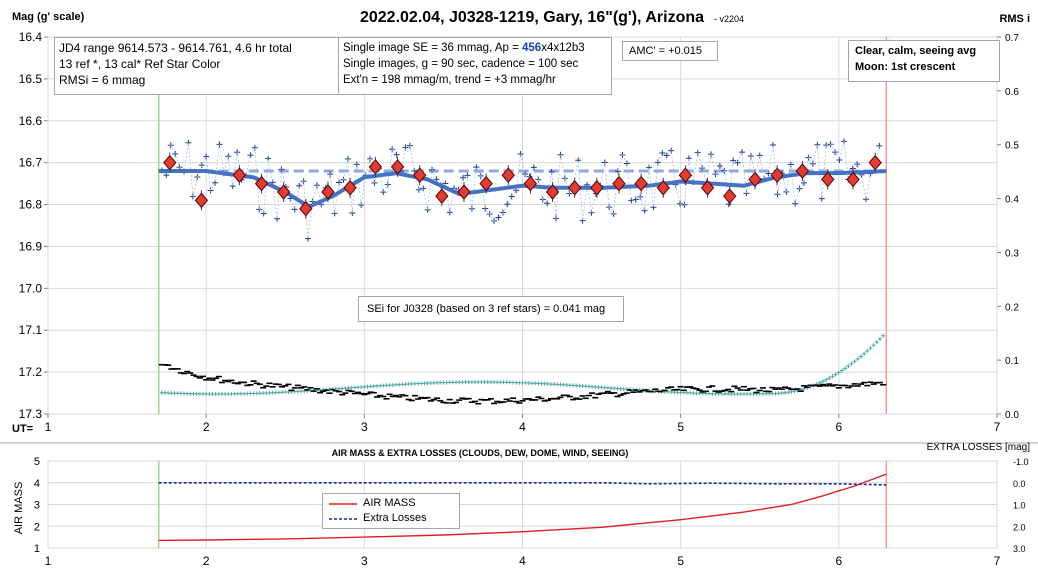 This screenshot has width=1038, height=576. I want to click on lower-y-tick-label: 5, so click(37, 462).